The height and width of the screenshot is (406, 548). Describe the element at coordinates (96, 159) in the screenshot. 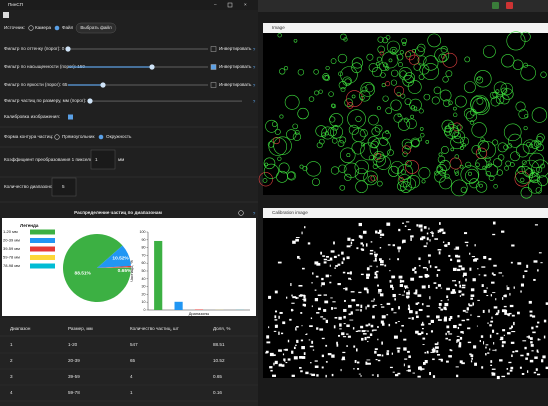

I see `coefficient-value: 1` at that location.